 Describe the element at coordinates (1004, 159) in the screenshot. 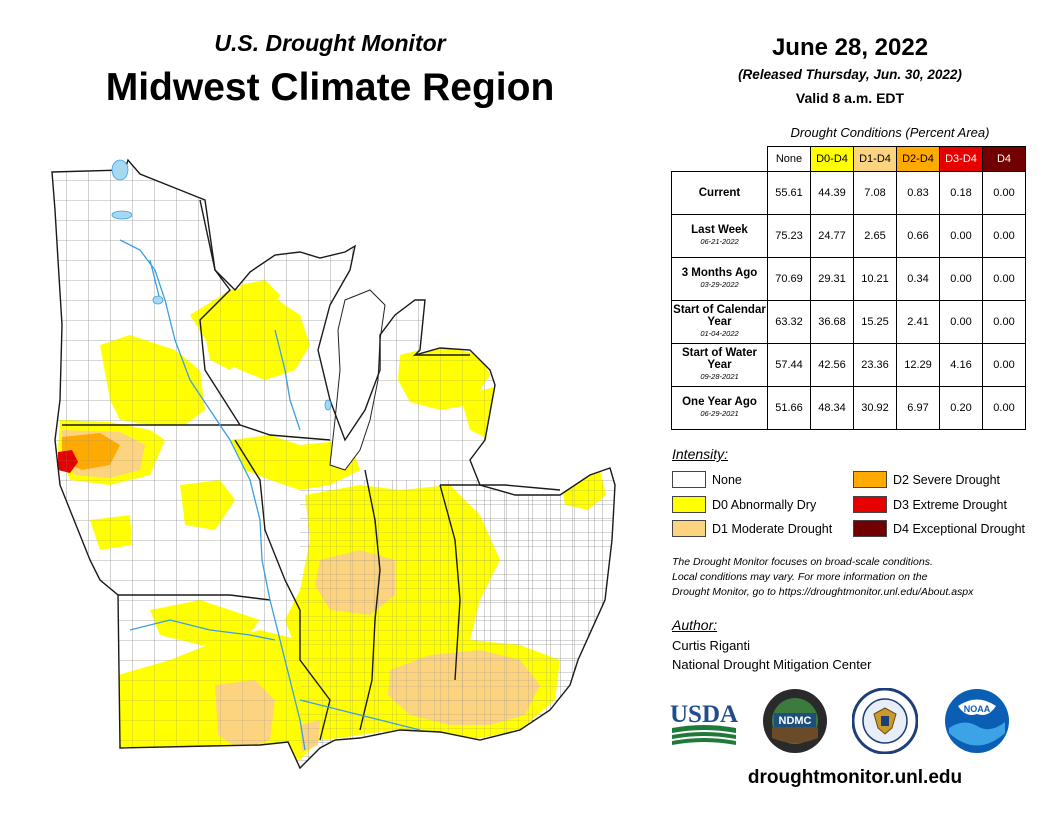

I see `col-d4: D4` at that location.